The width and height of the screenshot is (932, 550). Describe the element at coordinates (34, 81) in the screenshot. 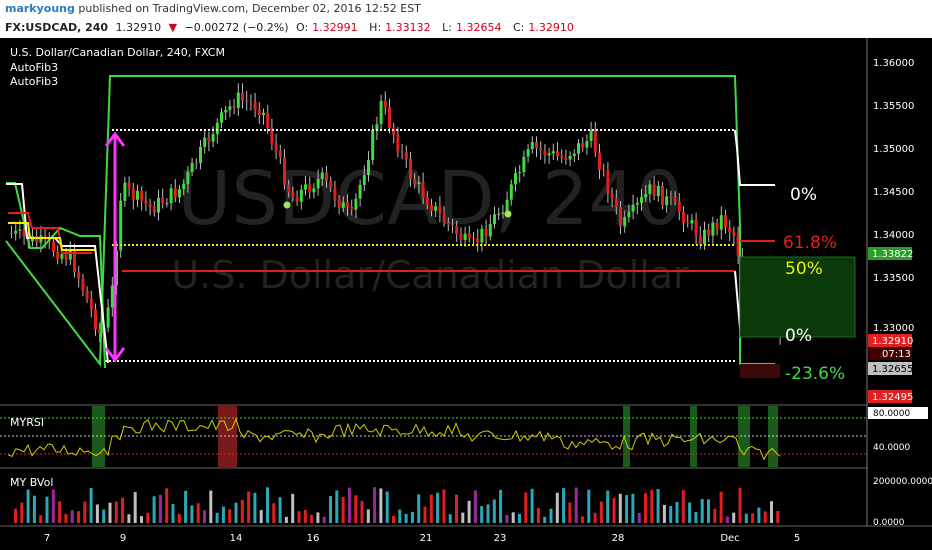

I see `indicator-autofib-2: AutoFib3` at that location.